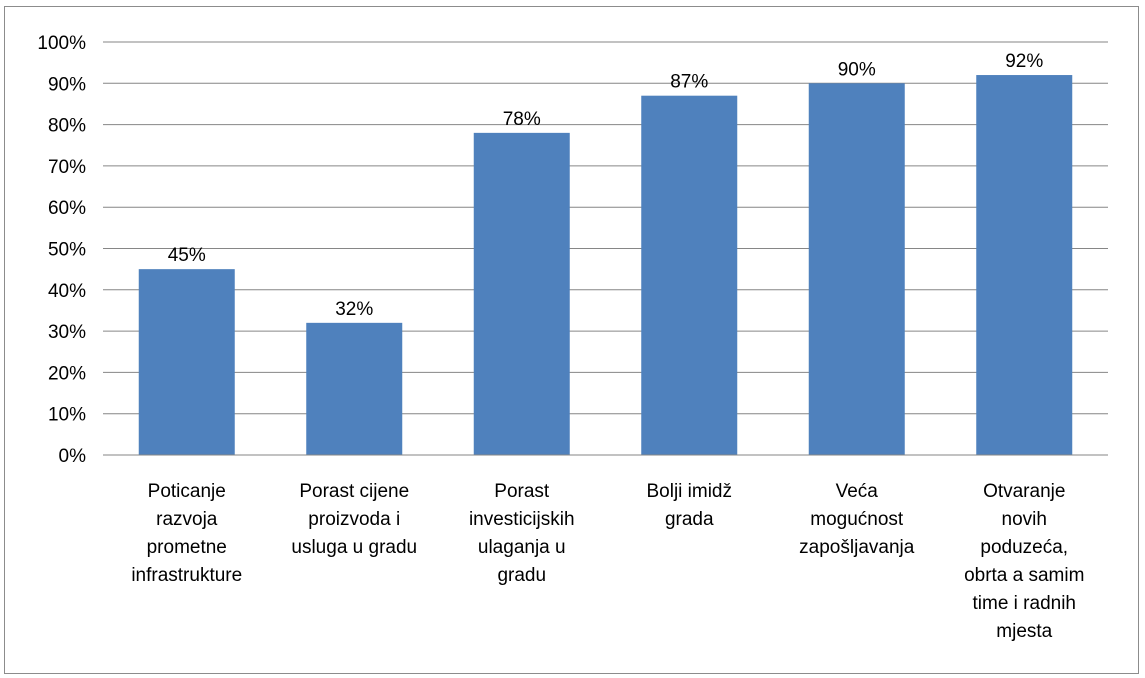 This screenshot has height=678, width=1145. I want to click on data-label: 87%, so click(689, 82).